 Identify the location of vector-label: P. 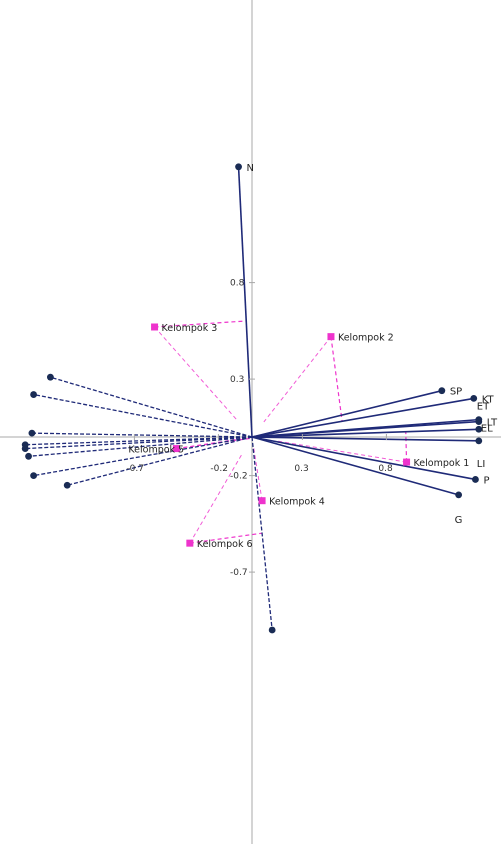
(486, 480).